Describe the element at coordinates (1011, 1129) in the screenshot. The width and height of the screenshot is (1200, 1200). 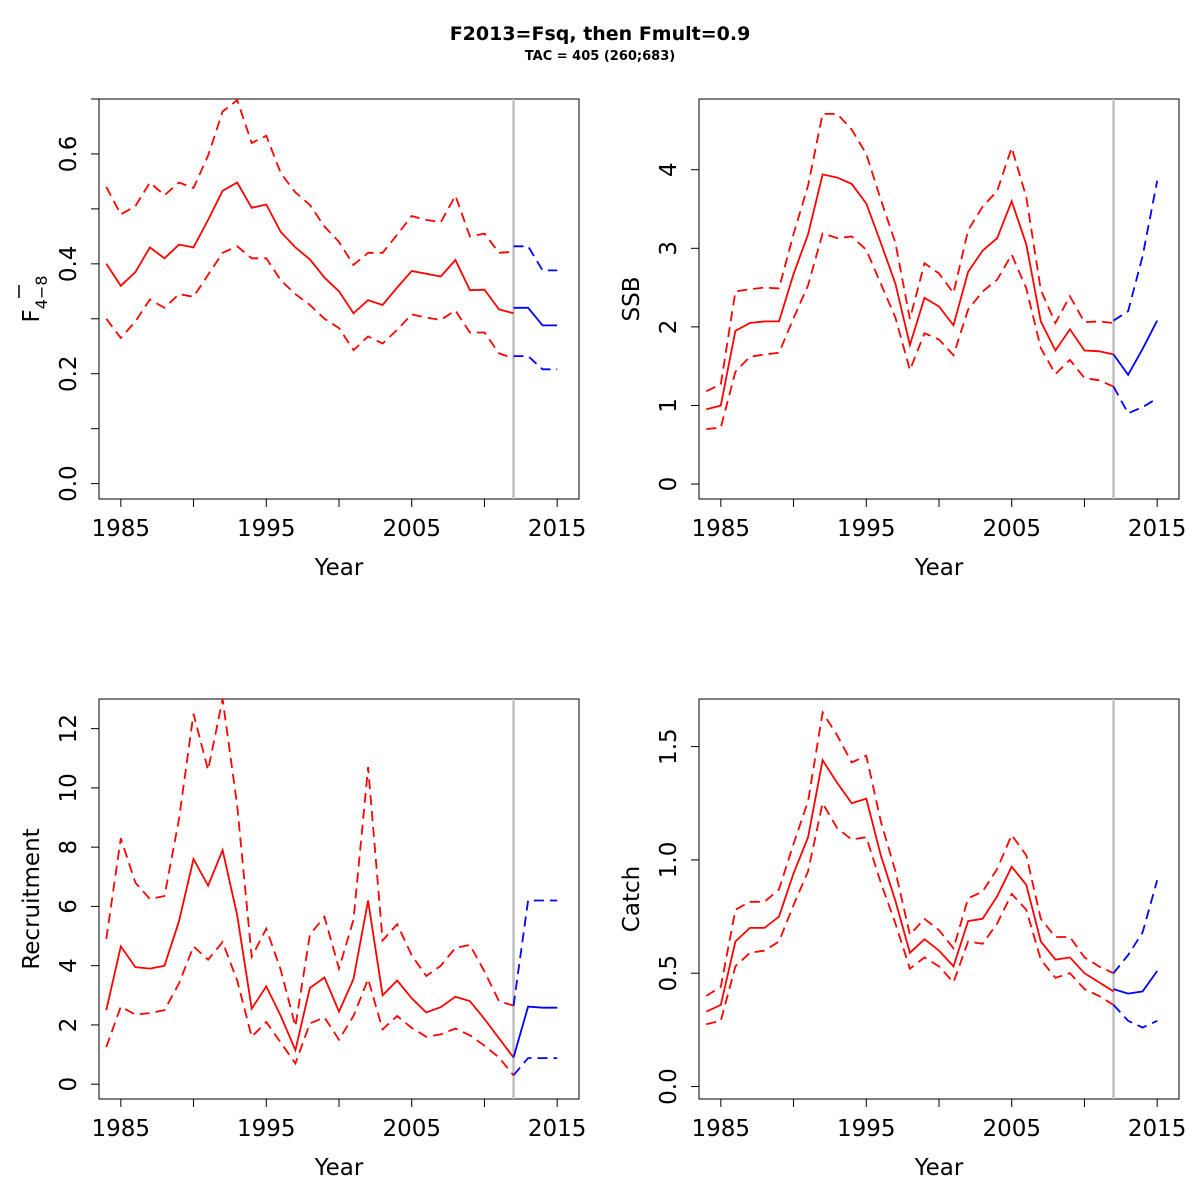
I see `c3-xtick-label-2: 2005` at that location.